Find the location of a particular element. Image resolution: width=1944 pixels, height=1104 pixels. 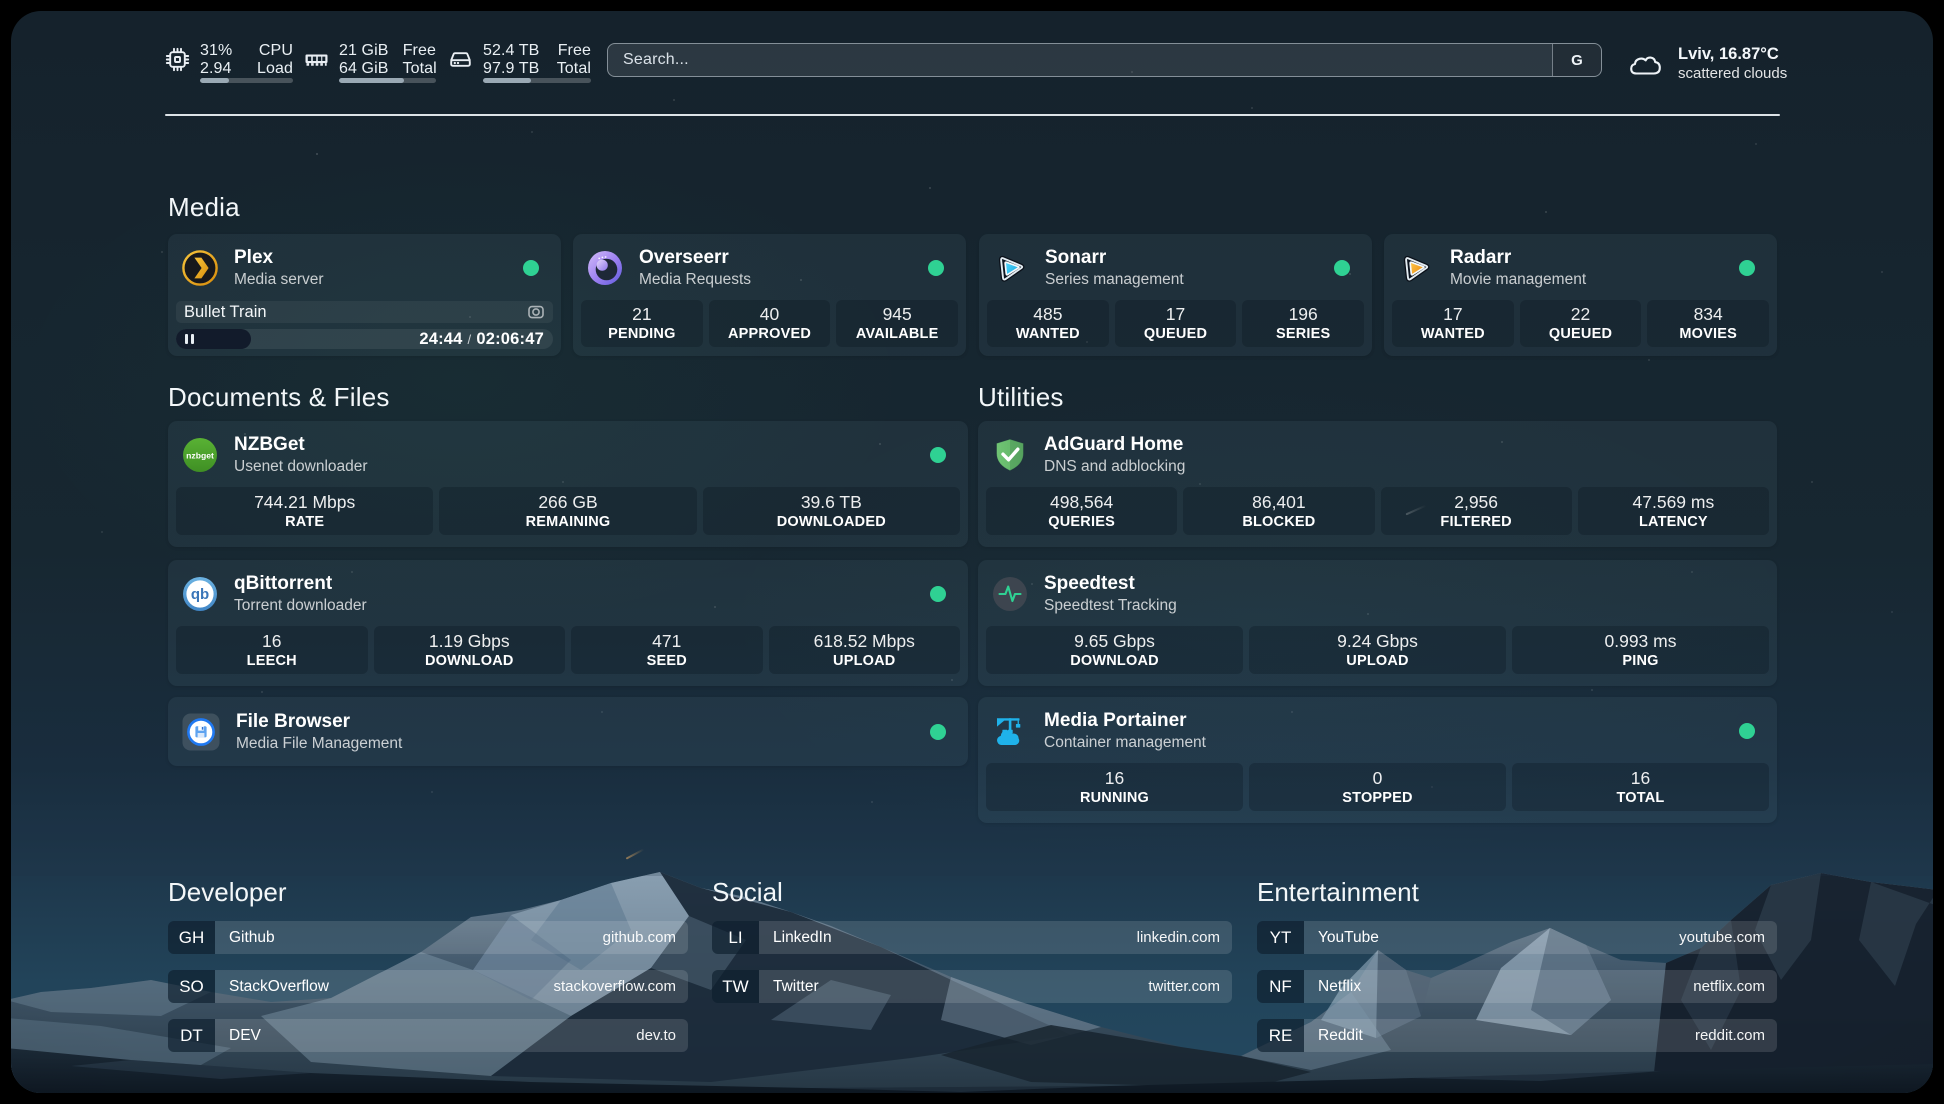

bookmark-github: GH Github github.com is located at coordinates (428, 937).